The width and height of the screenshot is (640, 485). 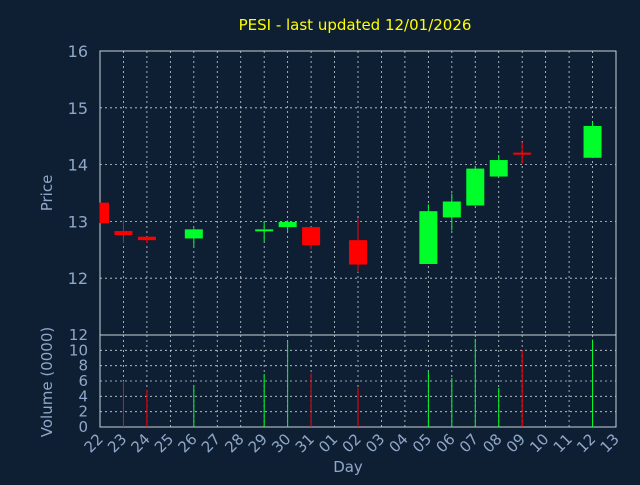 What do you see at coordinates (83, 396) in the screenshot?
I see `volume-tick-label: 4` at bounding box center [83, 396].